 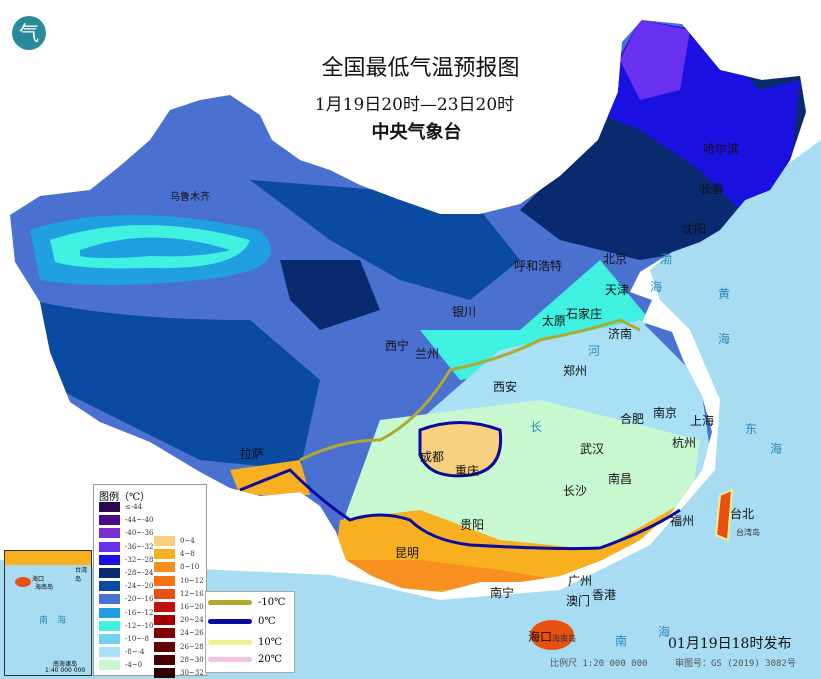 What do you see at coordinates (139, 559) in the screenshot?
I see `legend-label: -32~-28` at bounding box center [139, 559].